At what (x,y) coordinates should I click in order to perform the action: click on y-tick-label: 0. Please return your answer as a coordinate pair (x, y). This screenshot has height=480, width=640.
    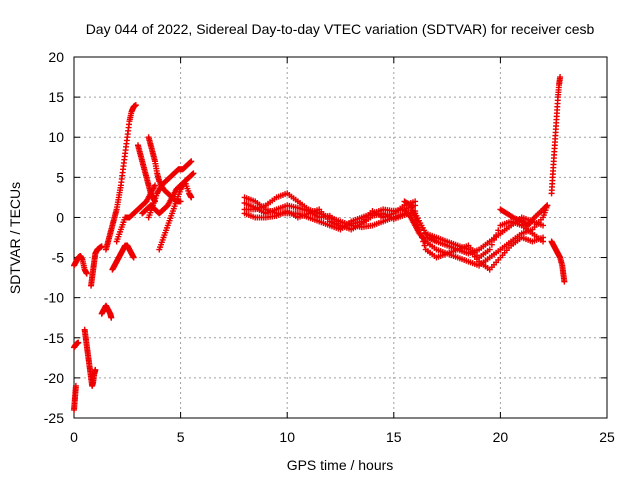
    Looking at the image, I should click on (60, 217).